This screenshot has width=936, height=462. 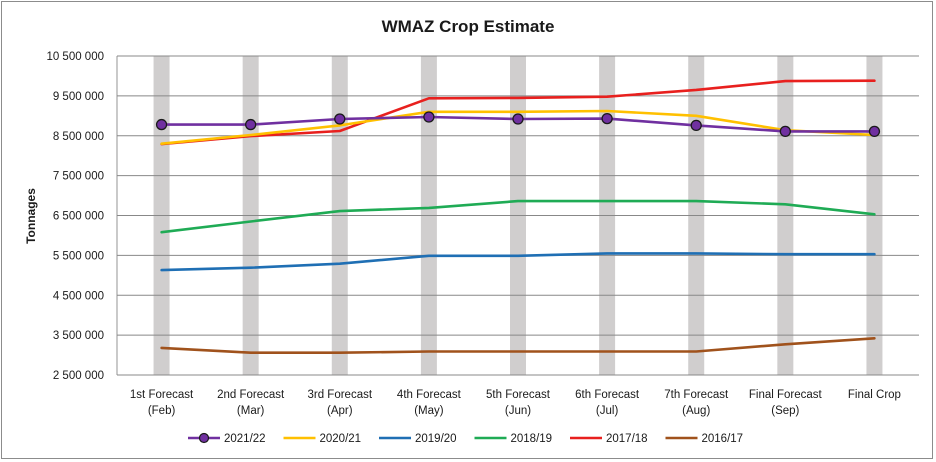 I want to click on x-tick-label: 7th Forecast (Aug), so click(x=696, y=403).